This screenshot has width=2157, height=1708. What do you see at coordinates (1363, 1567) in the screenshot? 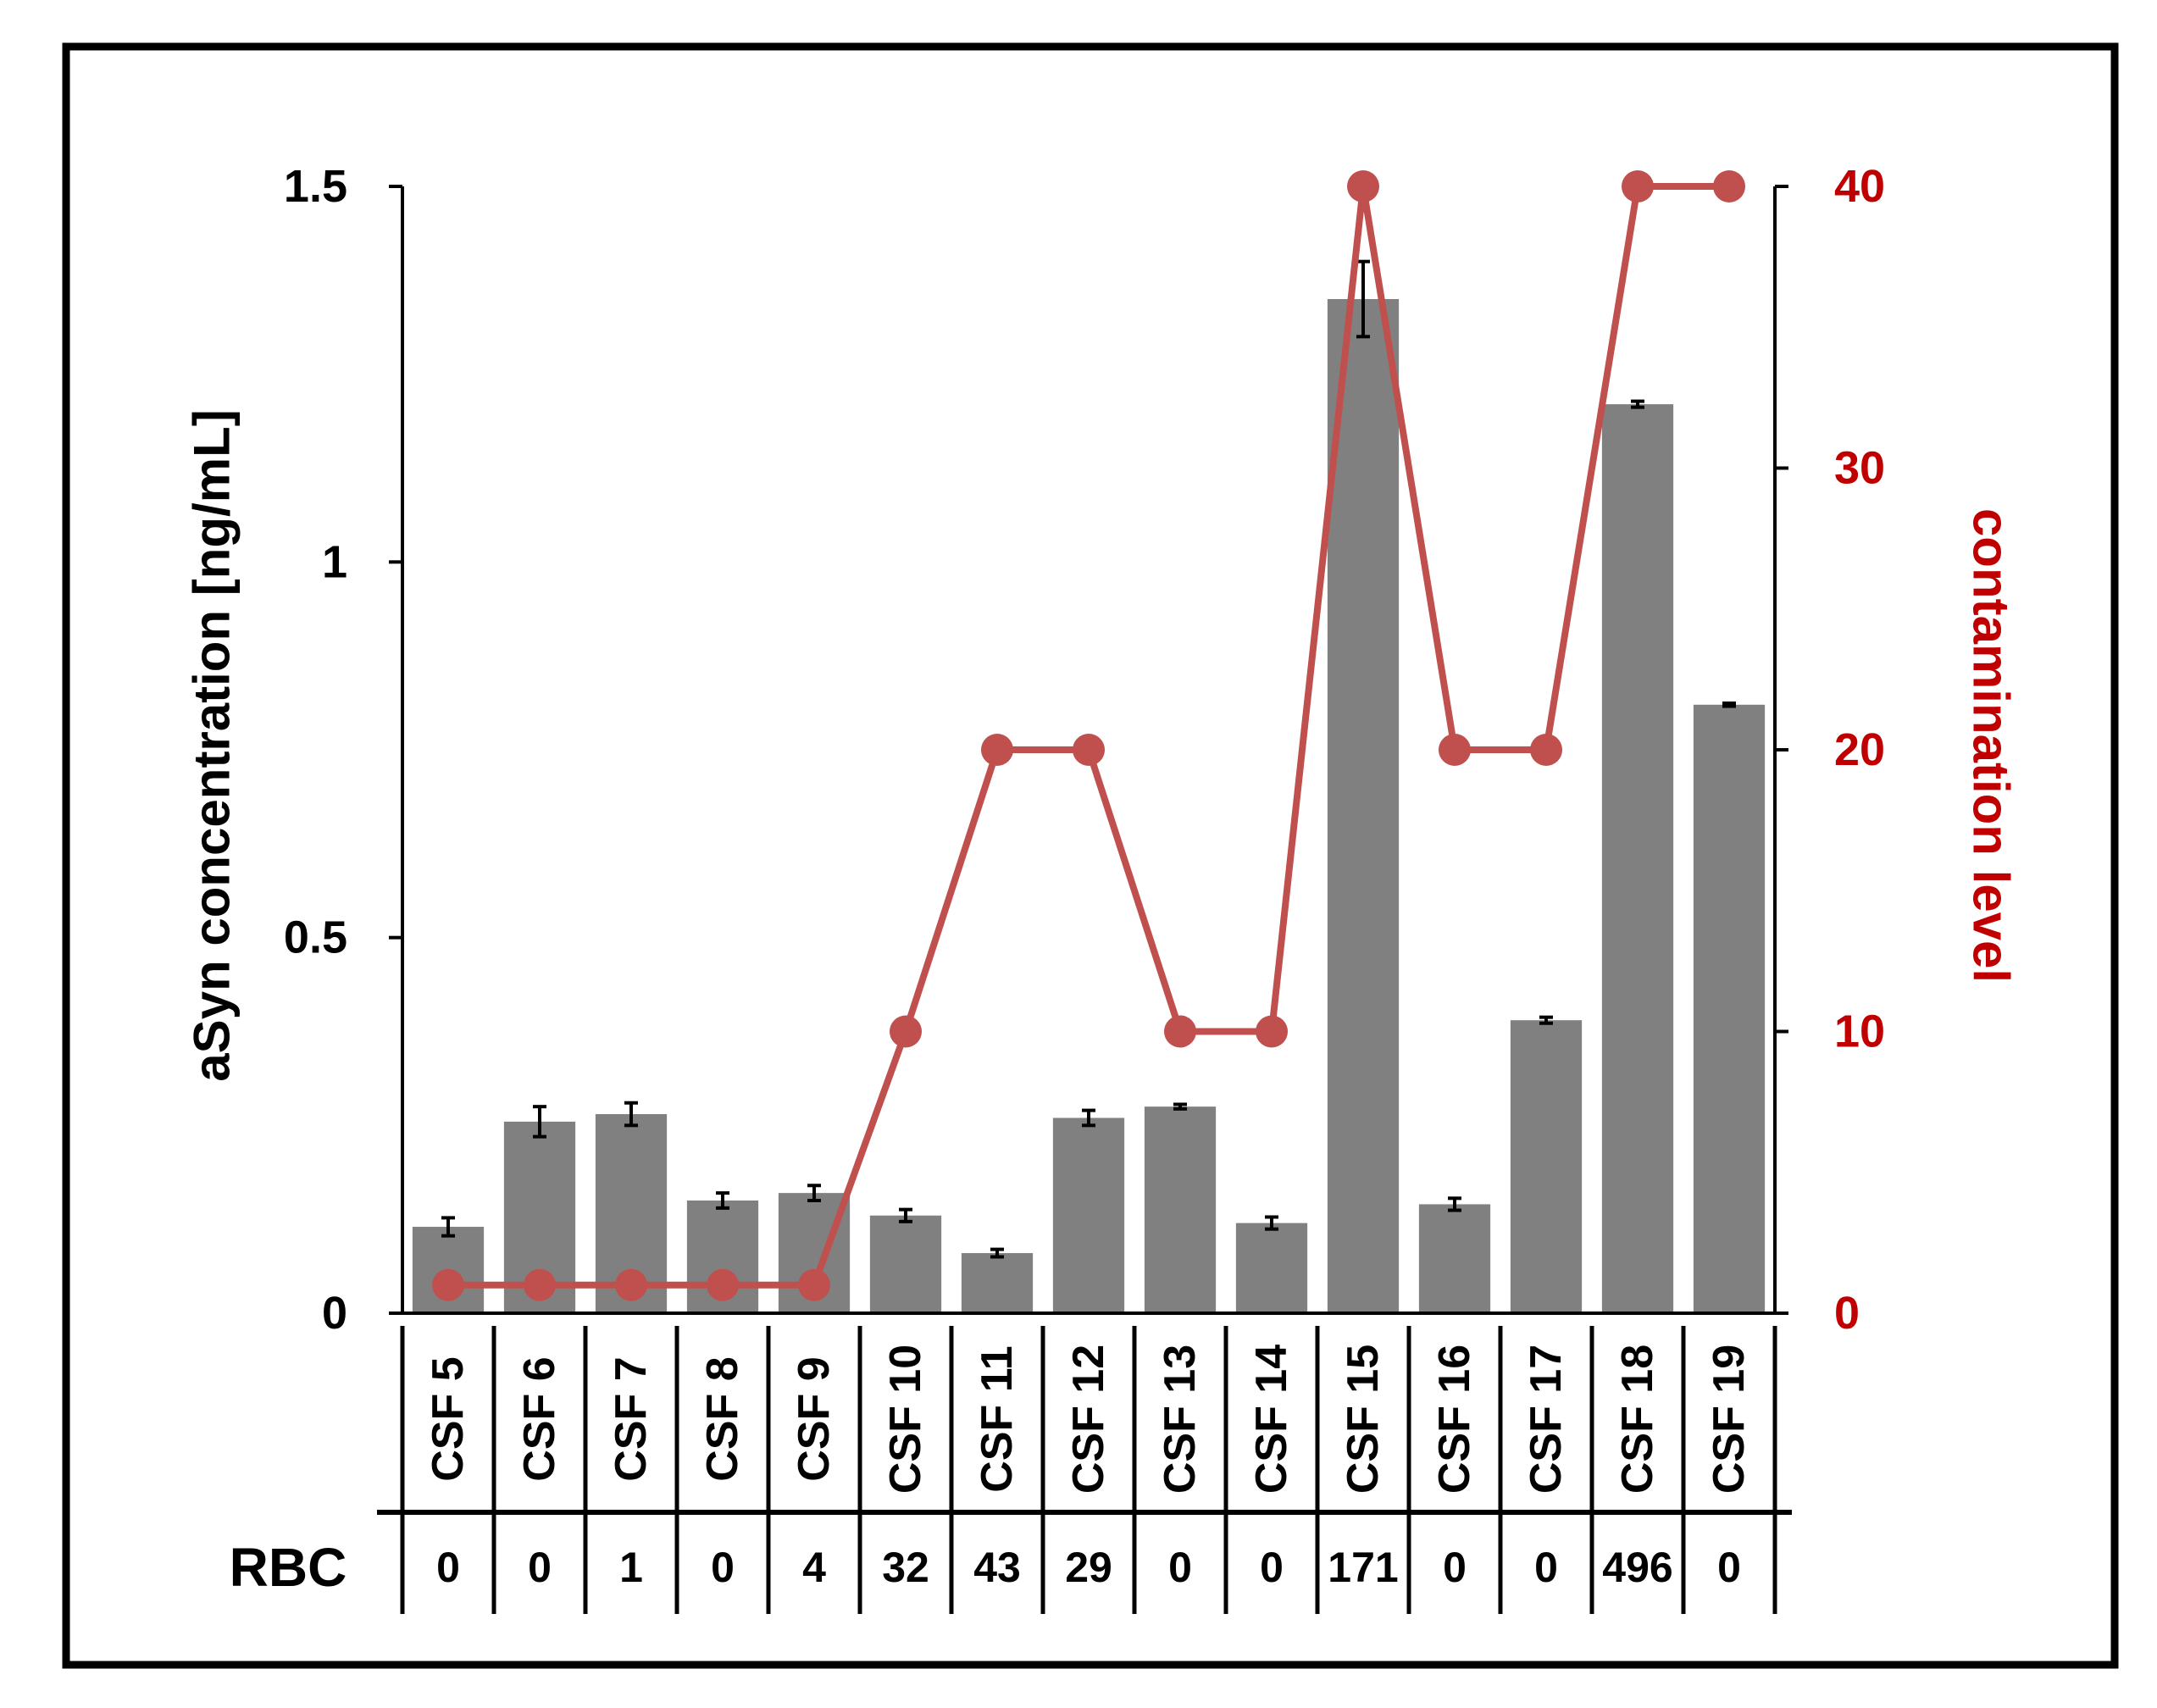
I see `rbc-value: 171` at bounding box center [1363, 1567].